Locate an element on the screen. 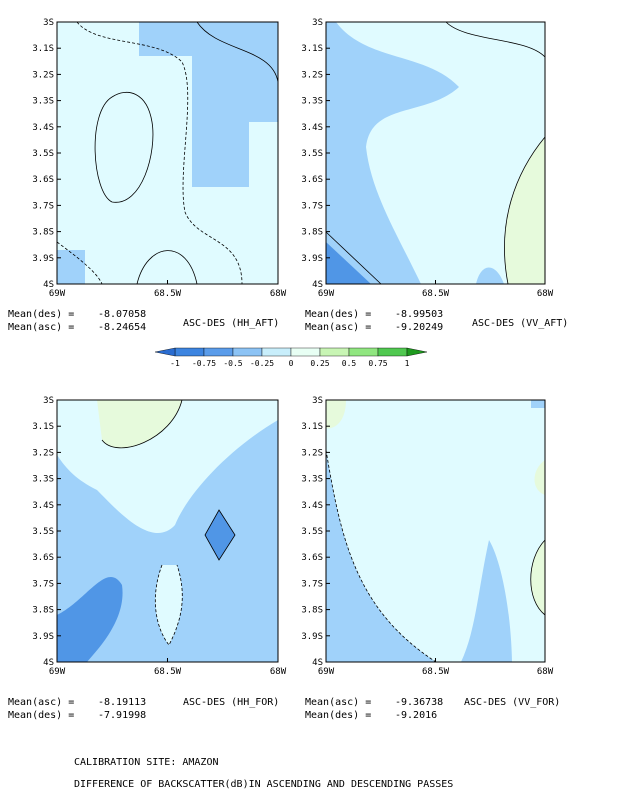 Image resolution: width=618 pixels, height=804 pixels. panel-title: ASC-DES (HH_FOR) is located at coordinates (231, 702).